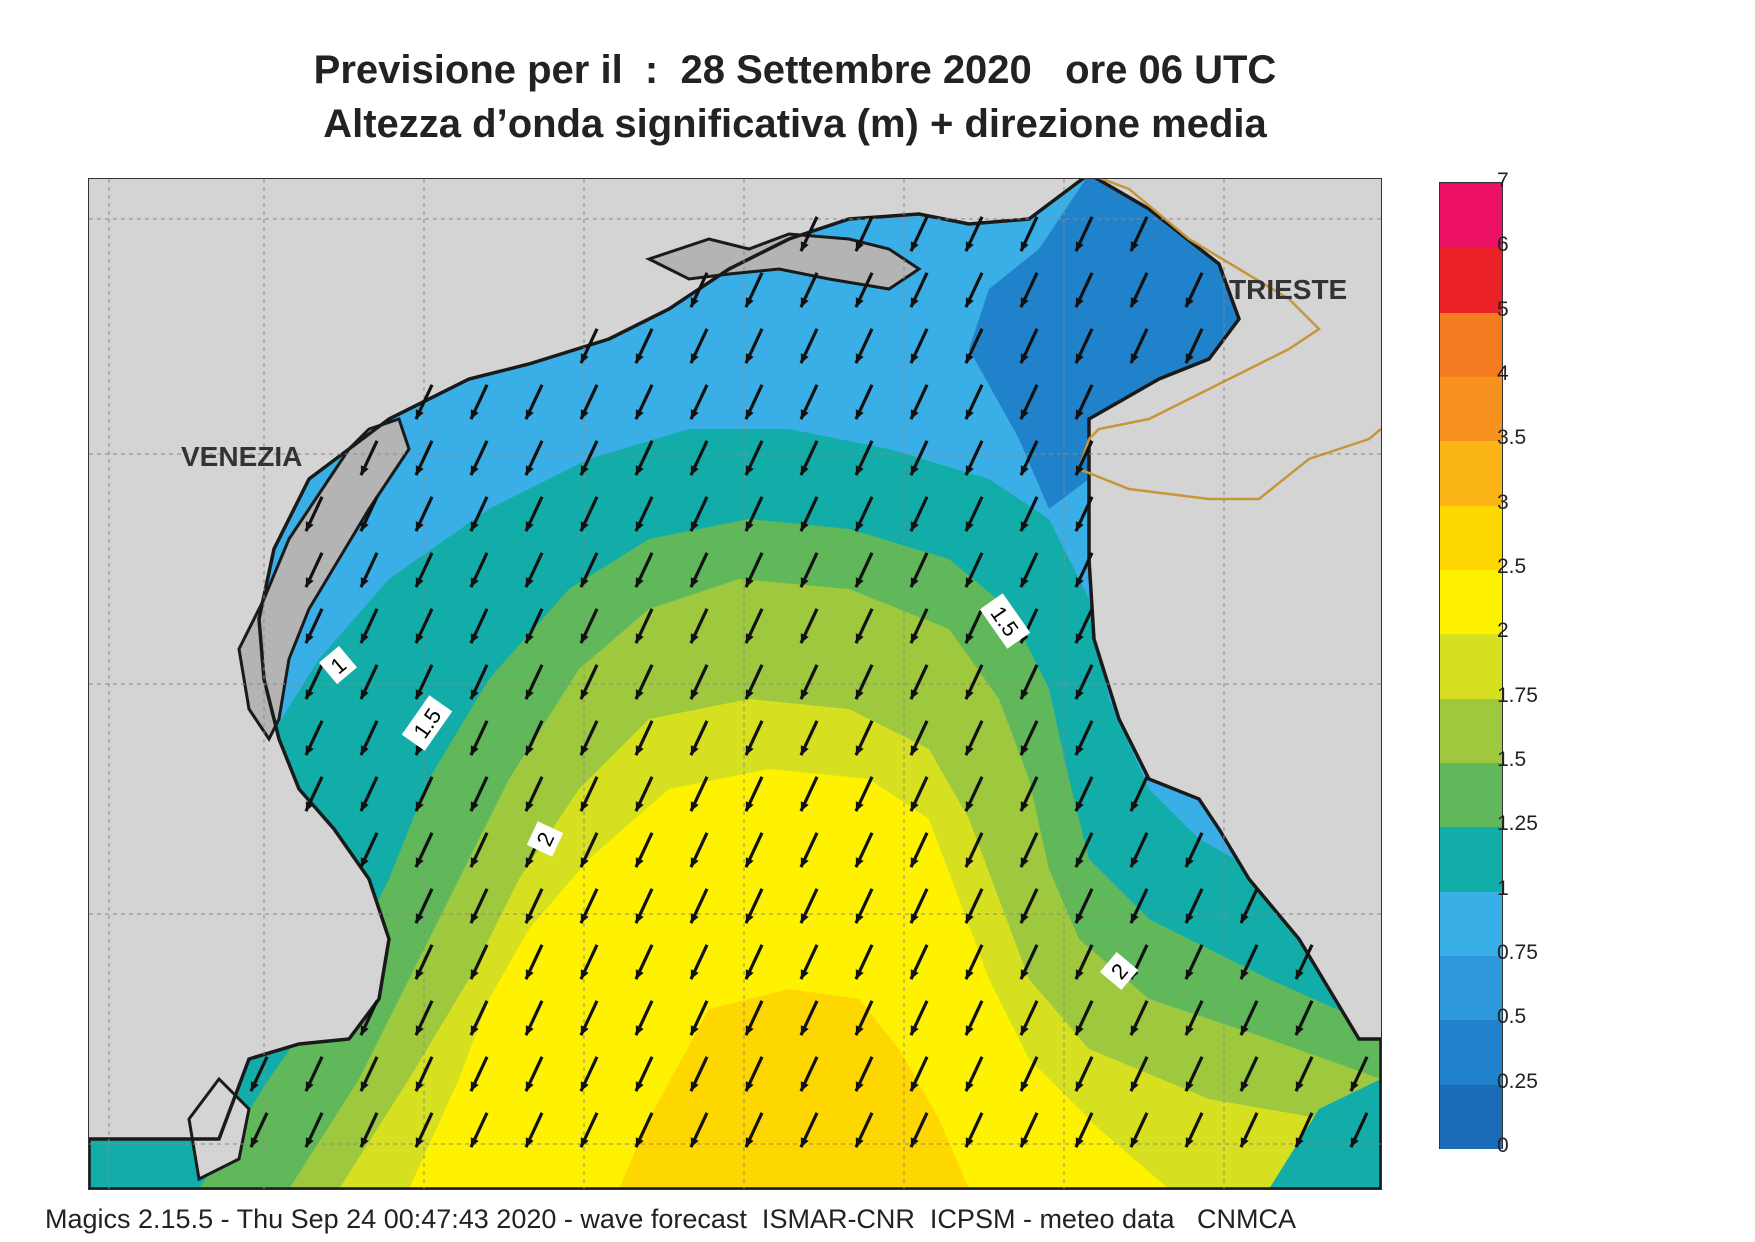 This screenshot has height=1242, width=1755. What do you see at coordinates (1119, 971) in the screenshot?
I see `contour-label-2-east: 2` at bounding box center [1119, 971].